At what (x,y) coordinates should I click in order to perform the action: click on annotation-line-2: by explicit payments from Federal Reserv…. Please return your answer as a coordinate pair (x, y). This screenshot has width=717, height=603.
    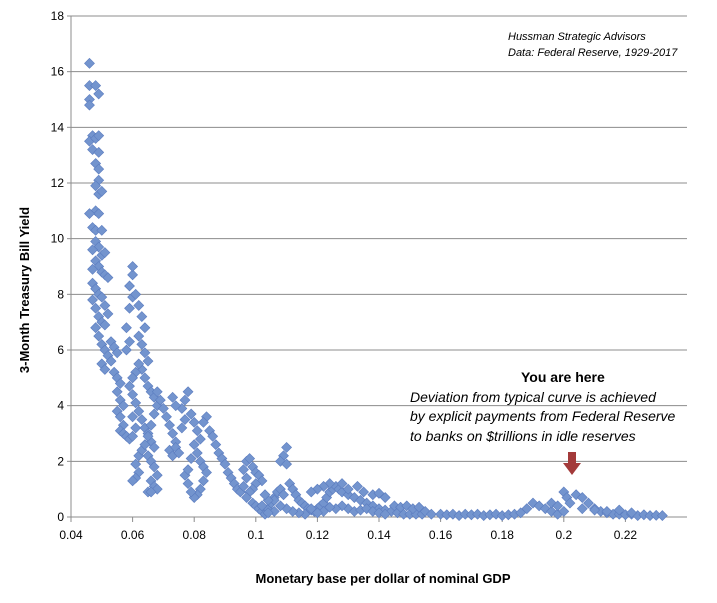
    Looking at the image, I should click on (543, 416).